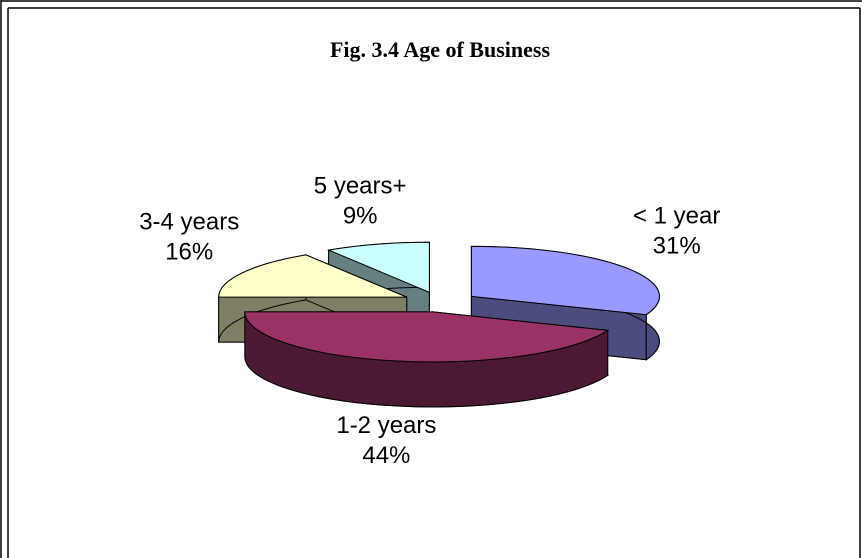  Describe the element at coordinates (189, 252) in the screenshot. I see `slice-value-label: 16%` at that location.